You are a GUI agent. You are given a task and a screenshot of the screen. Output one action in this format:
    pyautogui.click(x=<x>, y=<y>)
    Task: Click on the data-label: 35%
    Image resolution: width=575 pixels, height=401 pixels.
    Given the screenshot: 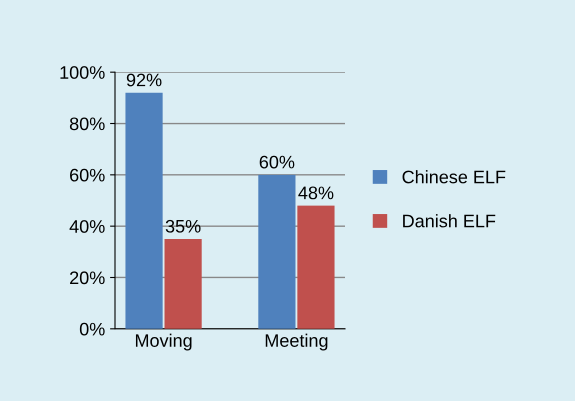 What is the action you would take?
    pyautogui.click(x=183, y=226)
    